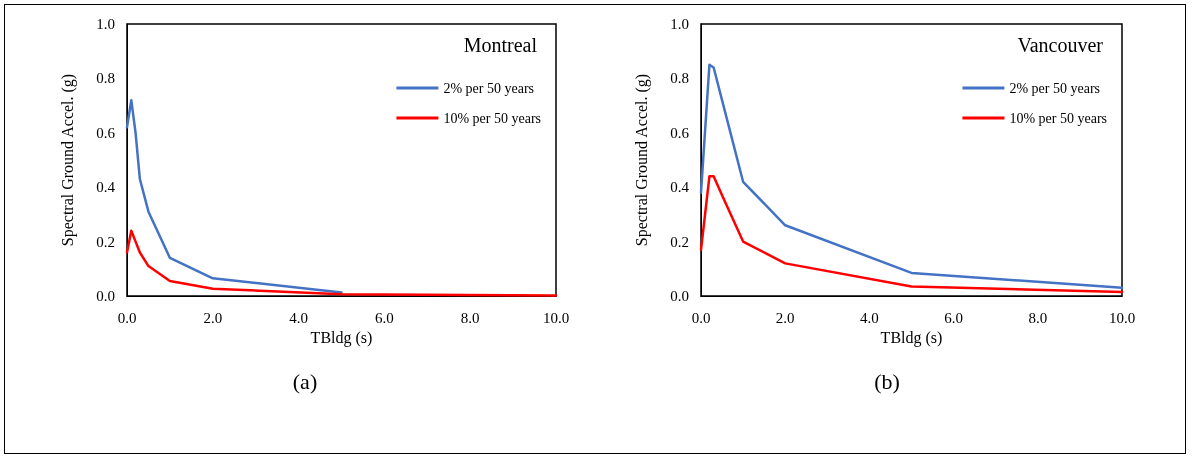 This screenshot has width=1192, height=458. Describe the element at coordinates (1060, 45) in the screenshot. I see `text: Vancouver` at that location.